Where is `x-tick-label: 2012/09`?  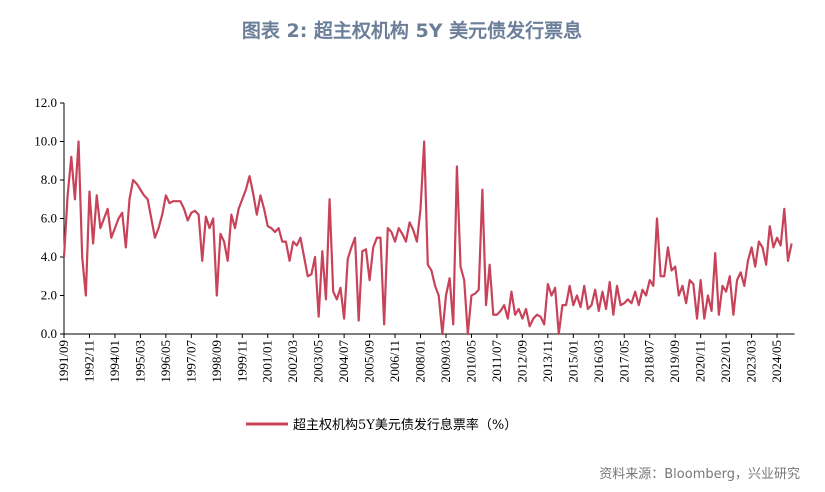 x-tick-label: 2012/09 is located at coordinates (521, 361).